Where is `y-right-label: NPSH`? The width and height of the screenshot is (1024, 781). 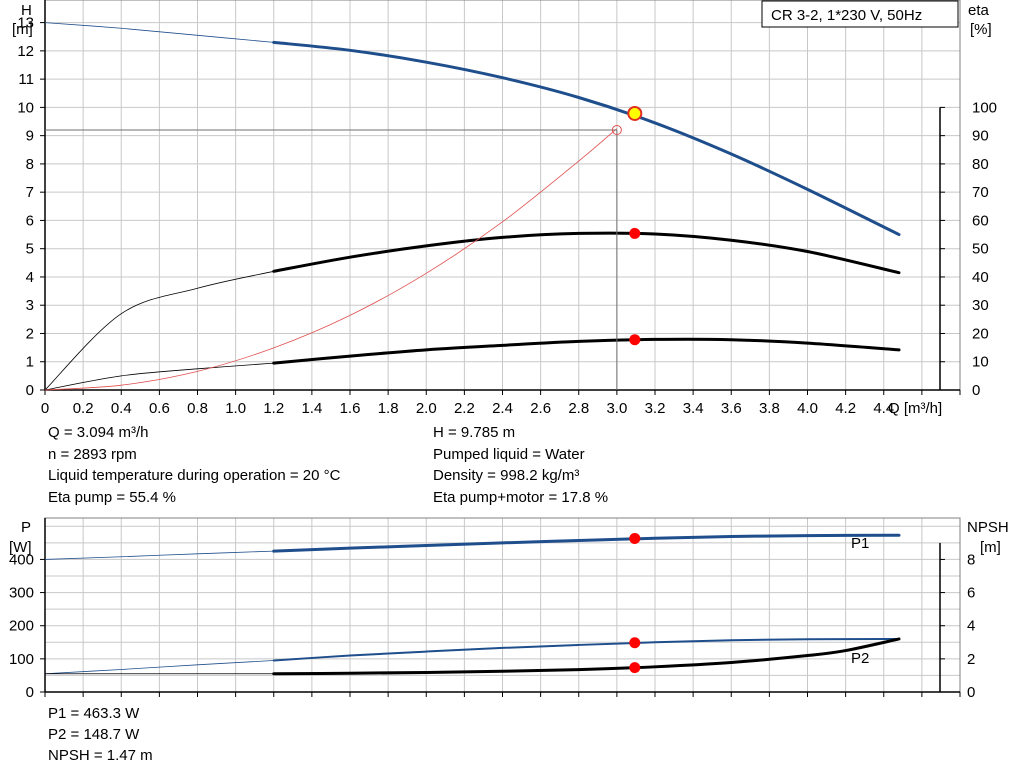 y-right-label: NPSH is located at coordinates (988, 527).